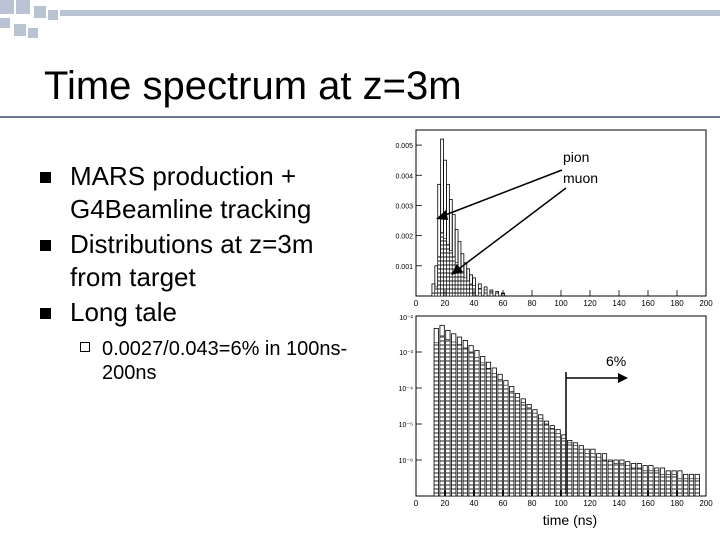 The image size is (720, 540). What do you see at coordinates (360, 19) in the screenshot?
I see `decorative-squares` at bounding box center [360, 19].